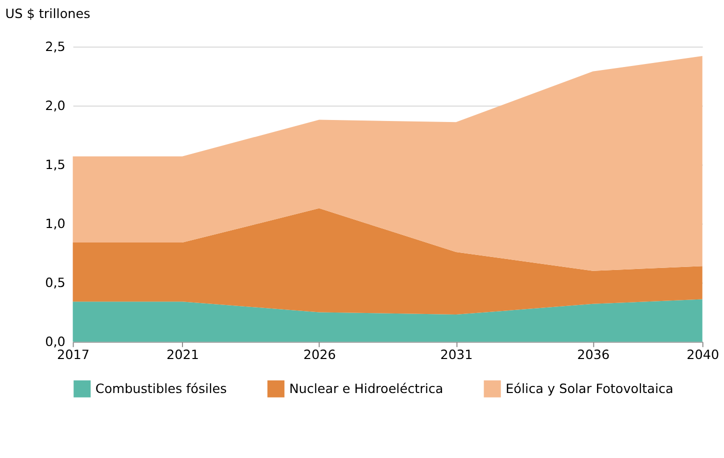 This screenshot has width=724, height=458. Describe the element at coordinates (55, 224) in the screenshot. I see `y-tick-label: 1,0` at that location.